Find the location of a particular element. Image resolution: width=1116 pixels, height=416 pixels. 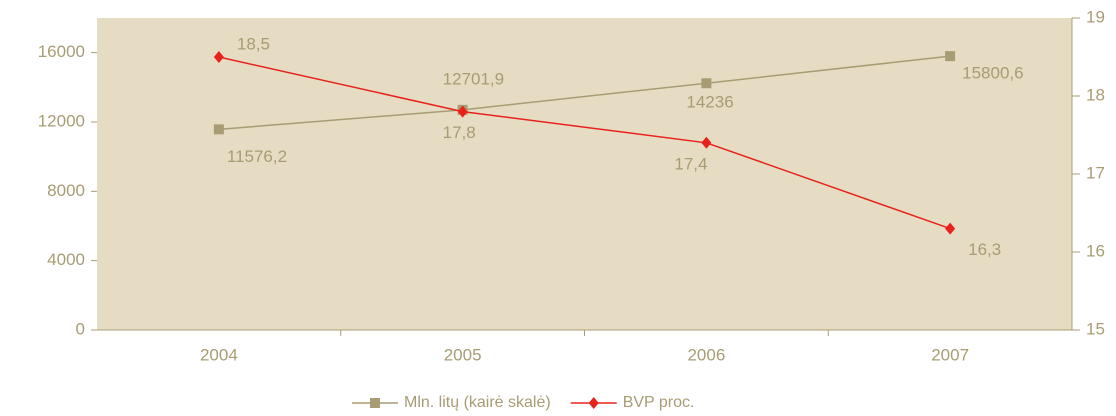

data-label: 11576,2 is located at coordinates (257, 156).